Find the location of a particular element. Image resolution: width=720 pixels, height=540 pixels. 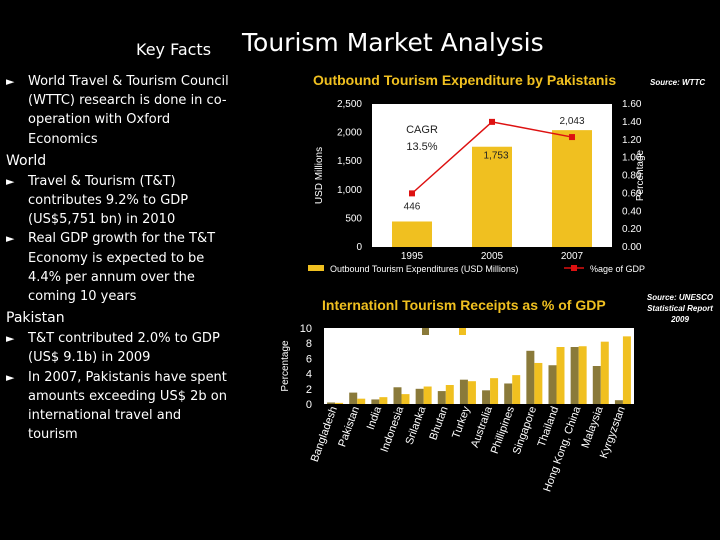

x-tick-label: Pakistan is located at coordinates (349, 427).